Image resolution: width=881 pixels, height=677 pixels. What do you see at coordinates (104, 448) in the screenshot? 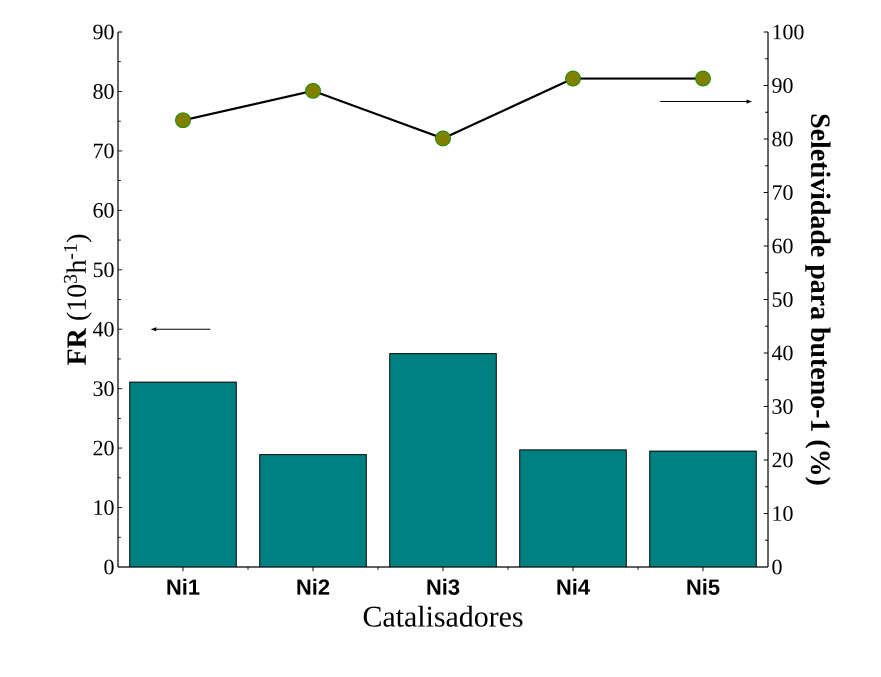
I see `y-tick-label: 20` at bounding box center [104, 448].